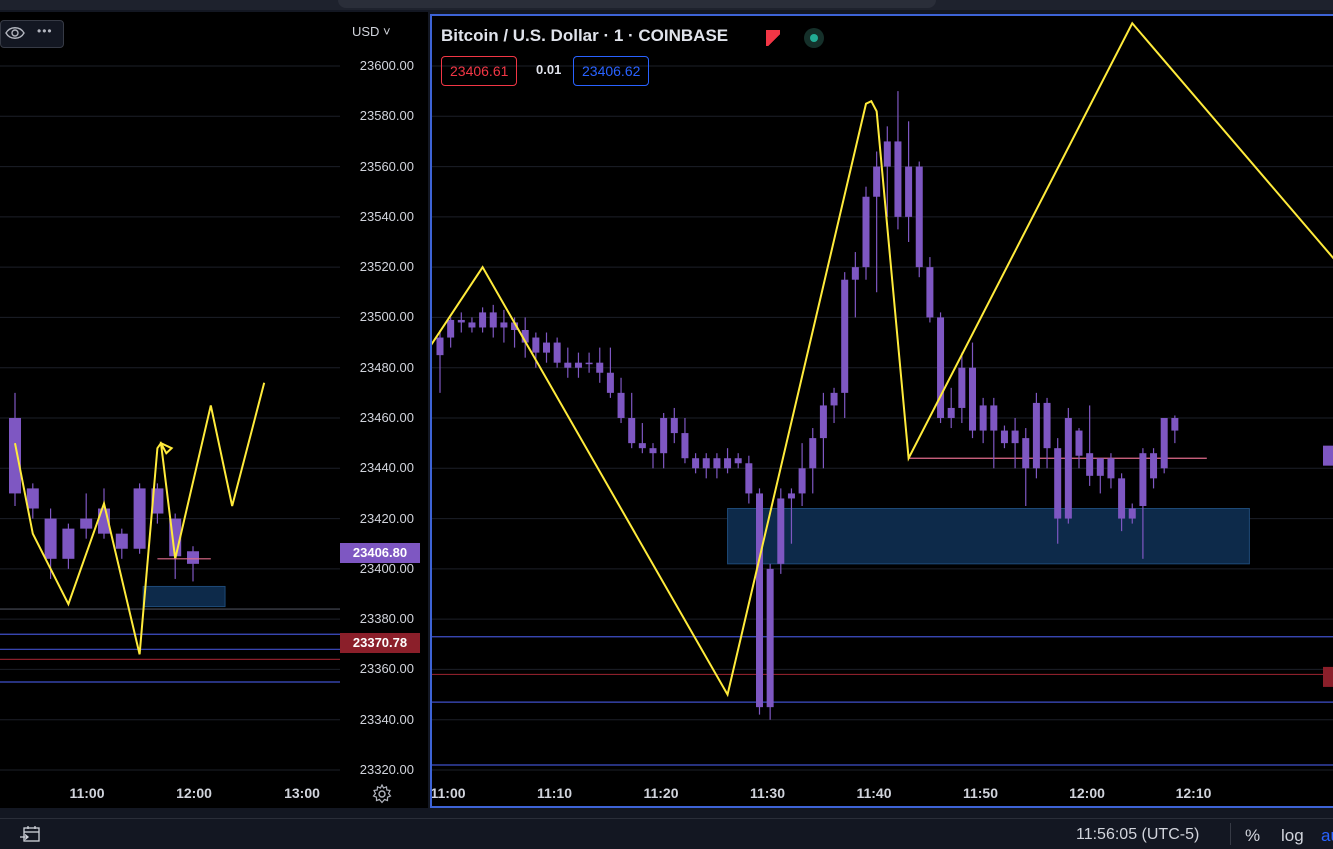 This screenshot has width=1333, height=849. What do you see at coordinates (386, 65) in the screenshot?
I see `price-tick-label: 23600.00` at bounding box center [386, 65].